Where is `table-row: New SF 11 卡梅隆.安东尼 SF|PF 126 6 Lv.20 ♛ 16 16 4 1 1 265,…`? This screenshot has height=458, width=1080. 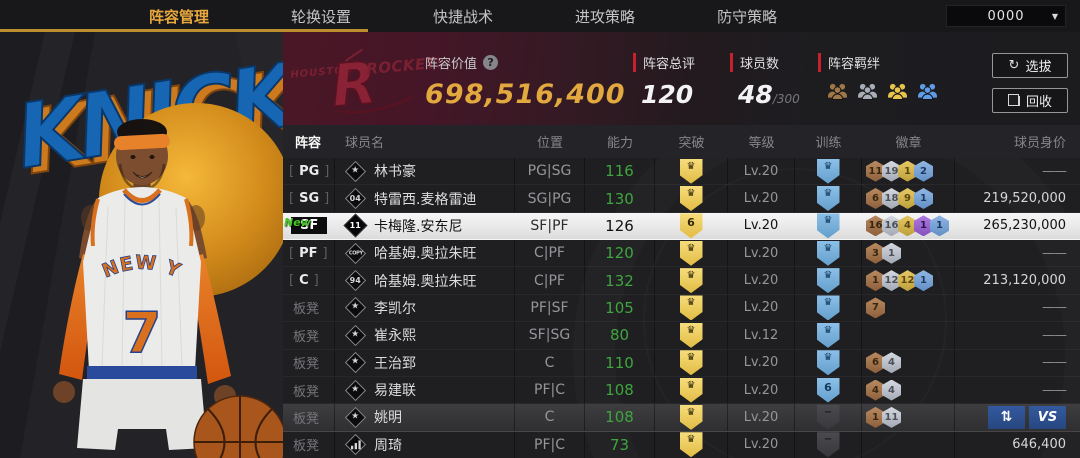
table-row: New SF 11 卡梅隆.安东尼 SF|PF 126 6 Lv.20 ♛ 16 16 4 1 1 265,… is located at coordinates (681, 226).